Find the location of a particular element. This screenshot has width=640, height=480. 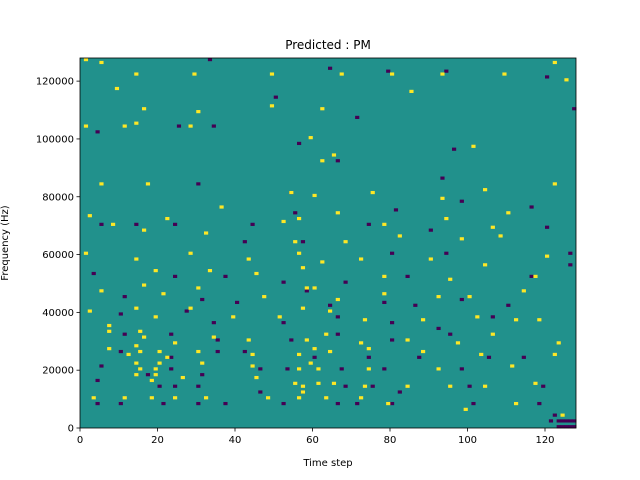

x-tick-label: 40 is located at coordinates (235, 440).